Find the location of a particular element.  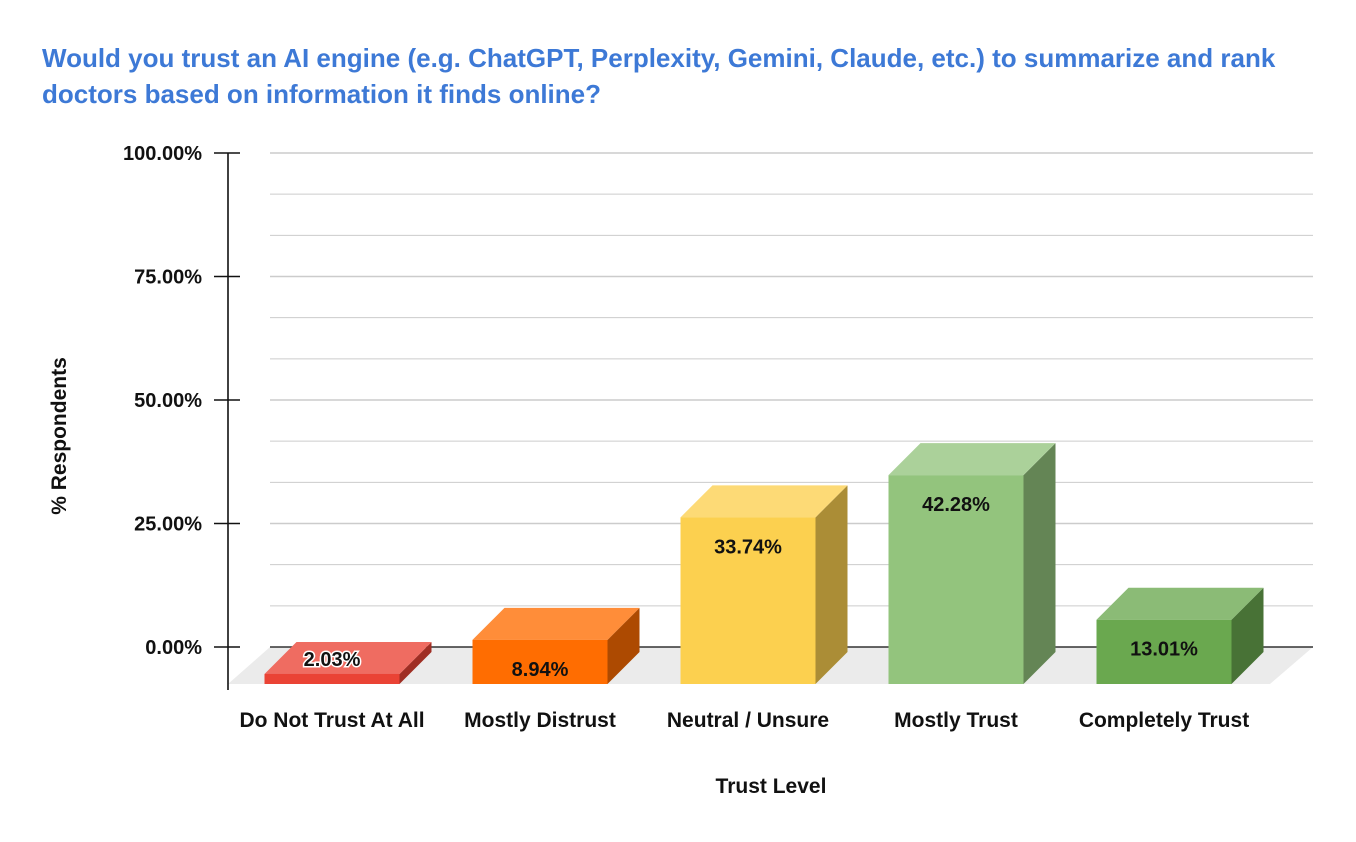

y-axis: 0.00% 25.00% 50.00% 75.00% 100.00% is located at coordinates (181, 416).